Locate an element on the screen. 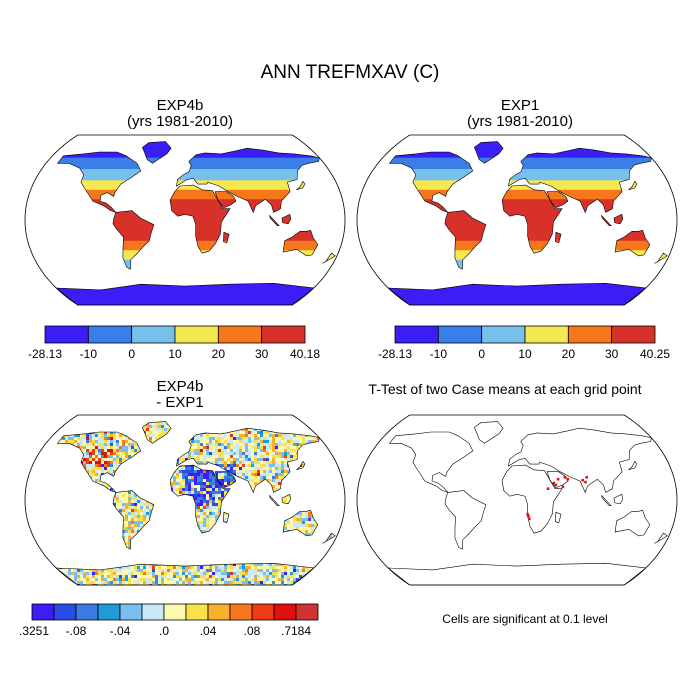 The width and height of the screenshot is (700, 700). colorbar-diff: -.3251 -.08 -.04 .0 .04 .08 .7184 is located at coordinates (169, 620).